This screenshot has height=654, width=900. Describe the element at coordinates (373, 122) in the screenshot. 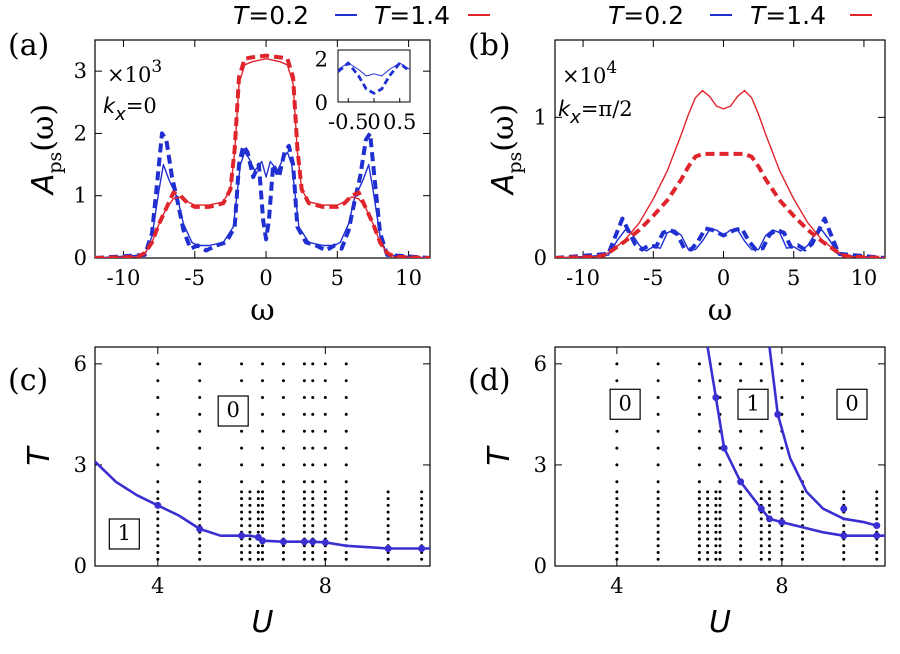

I see `inset-x-tick-label: 0` at that location.